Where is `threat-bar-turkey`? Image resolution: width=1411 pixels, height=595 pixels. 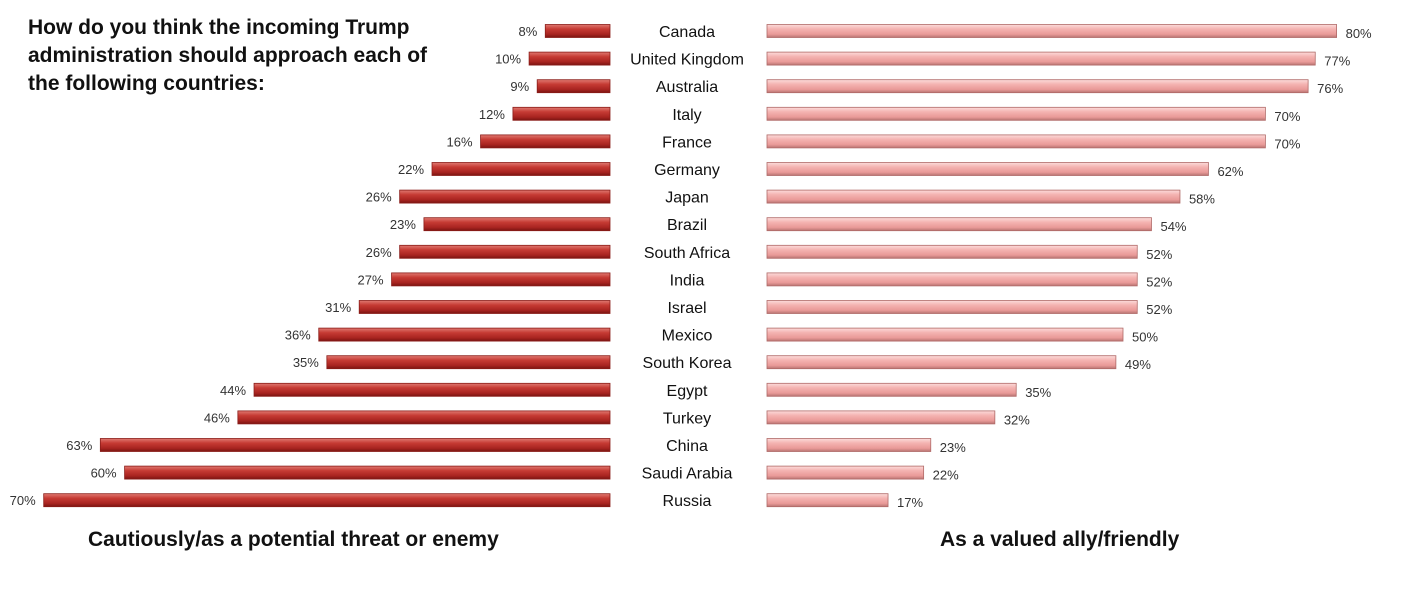 threat-bar-turkey is located at coordinates (424, 417).